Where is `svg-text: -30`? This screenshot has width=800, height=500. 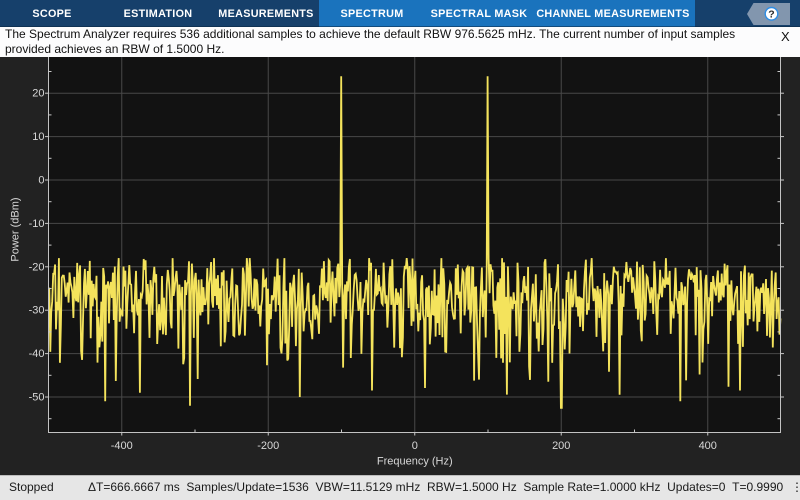 svg-text: -30 is located at coordinates (37, 311).